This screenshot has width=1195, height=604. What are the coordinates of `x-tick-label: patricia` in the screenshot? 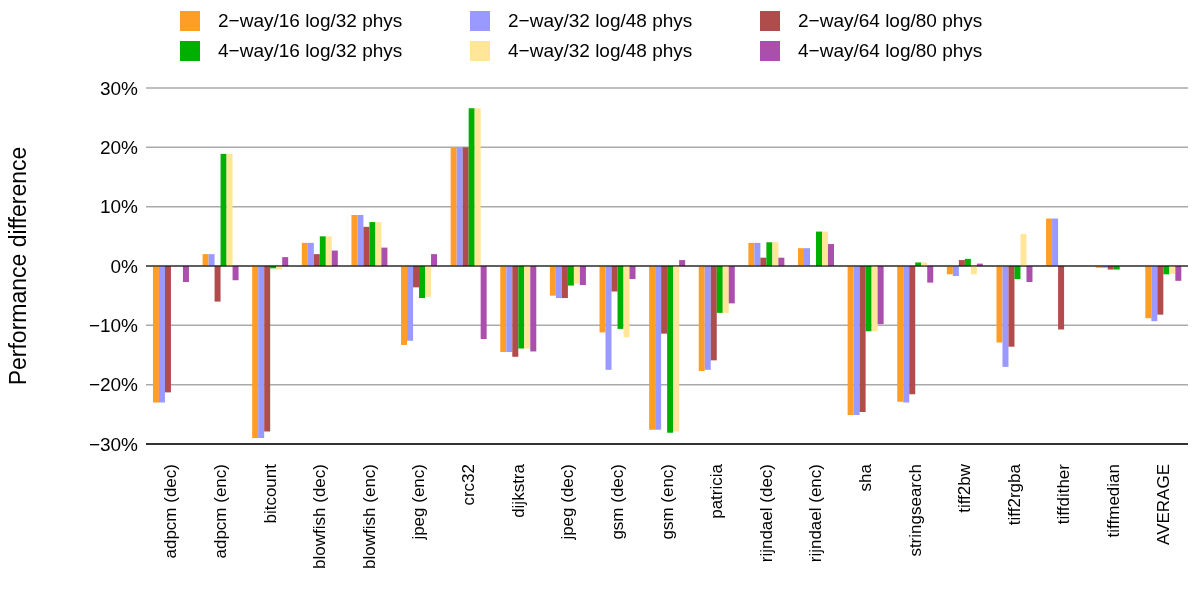 It's located at (717, 491).